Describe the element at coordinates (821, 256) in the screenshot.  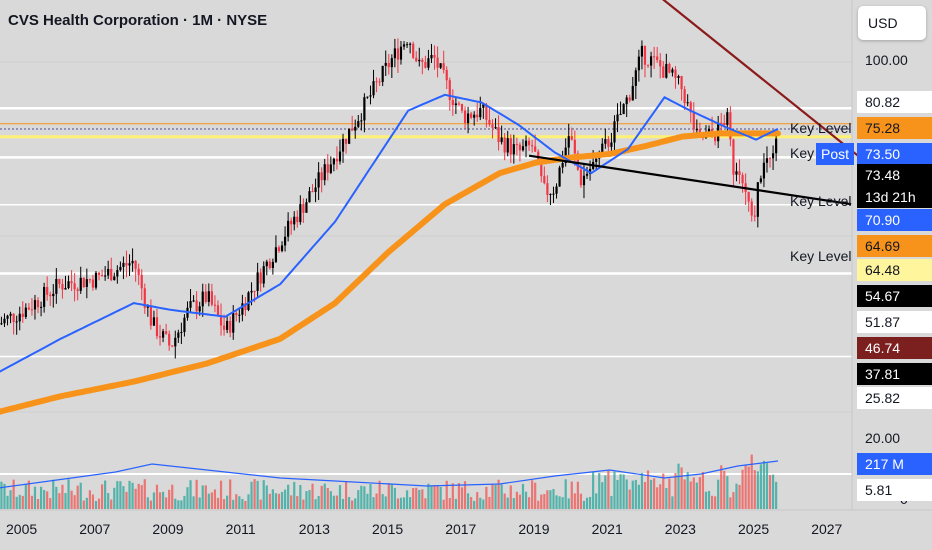
I see `key-level-label: Key Level` at that location.